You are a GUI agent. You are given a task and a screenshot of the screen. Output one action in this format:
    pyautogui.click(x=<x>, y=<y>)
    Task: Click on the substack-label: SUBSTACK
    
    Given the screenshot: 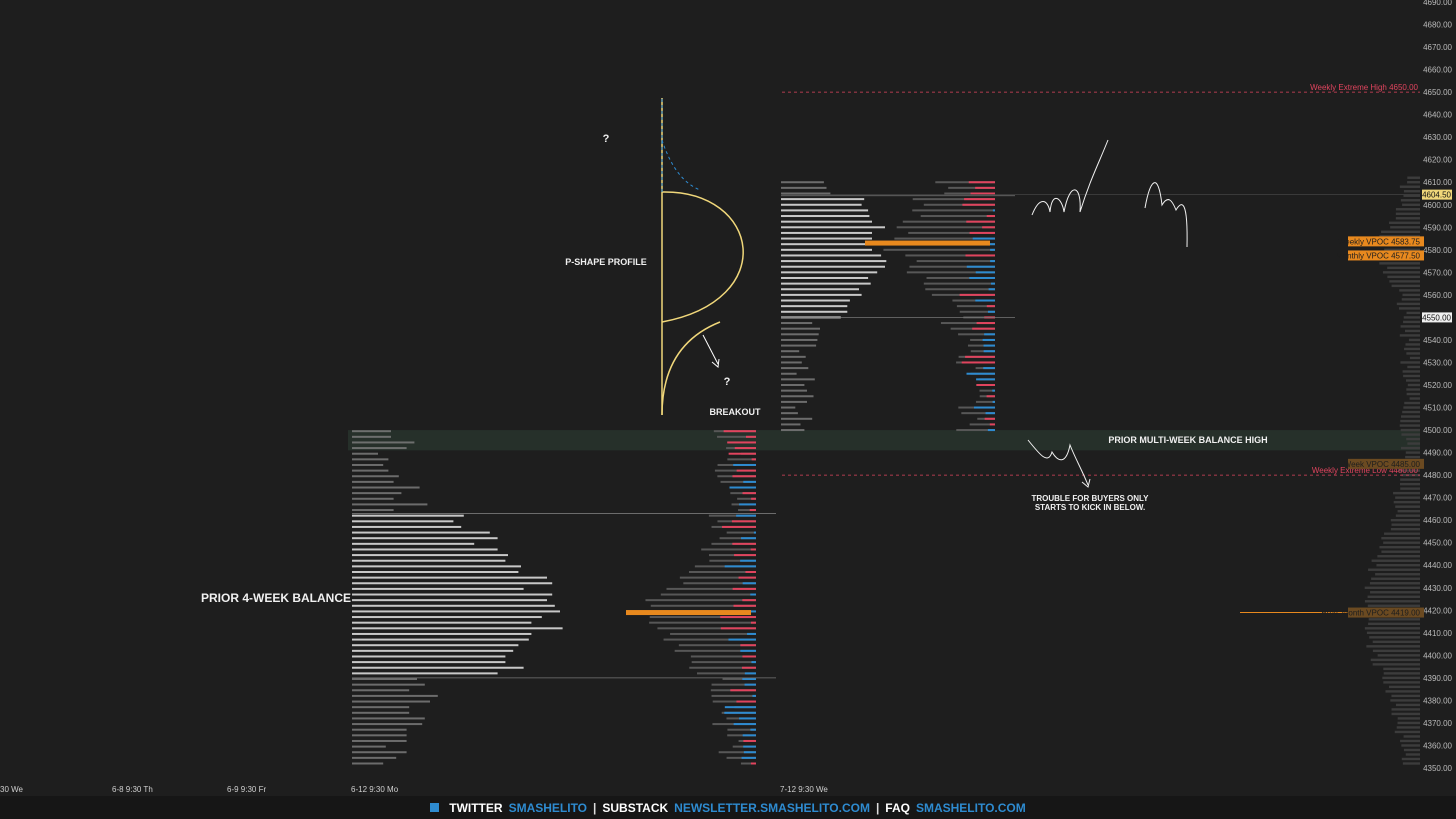 What is the action you would take?
    pyautogui.click(x=635, y=807)
    